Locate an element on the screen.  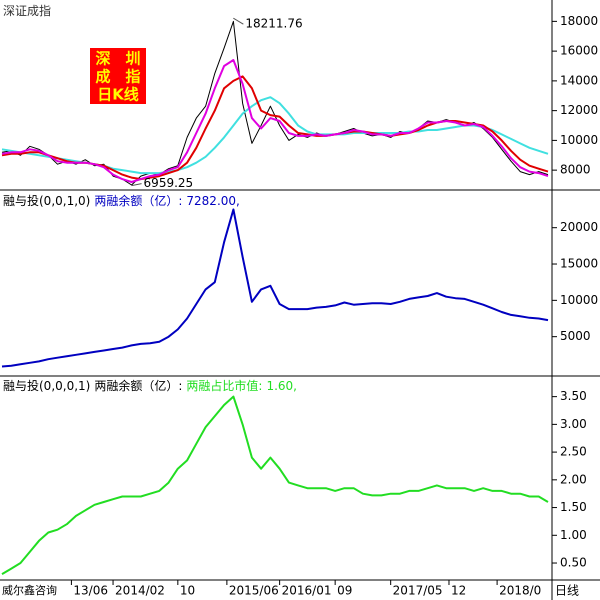
x-tick-label: 10 is located at coordinates (187, 591).